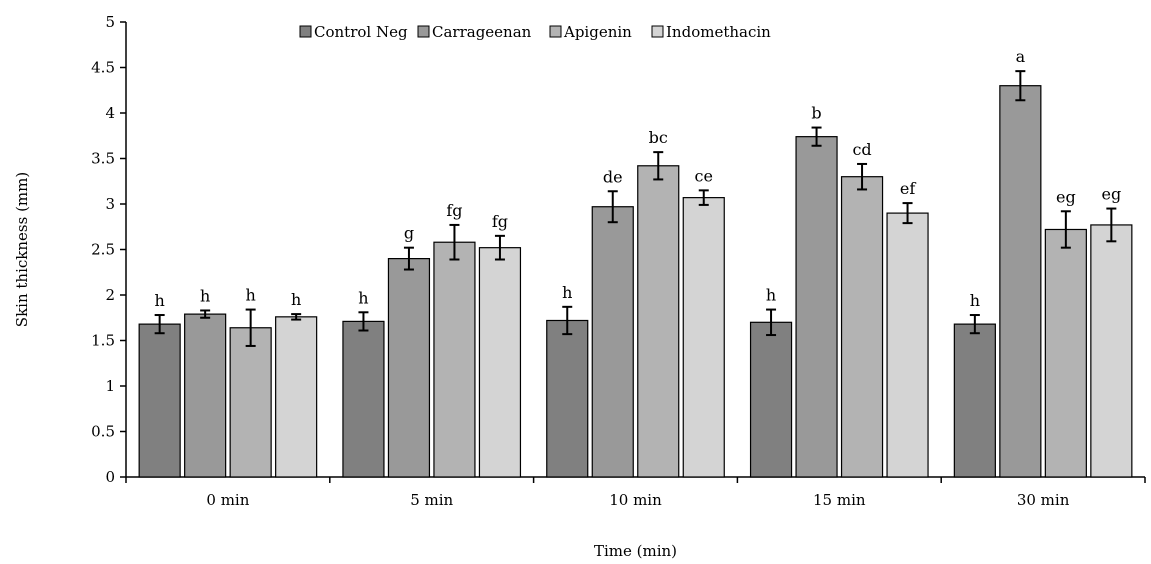  What do you see at coordinates (110, 22) in the screenshot?
I see `y-tick-label: 5` at bounding box center [110, 22].